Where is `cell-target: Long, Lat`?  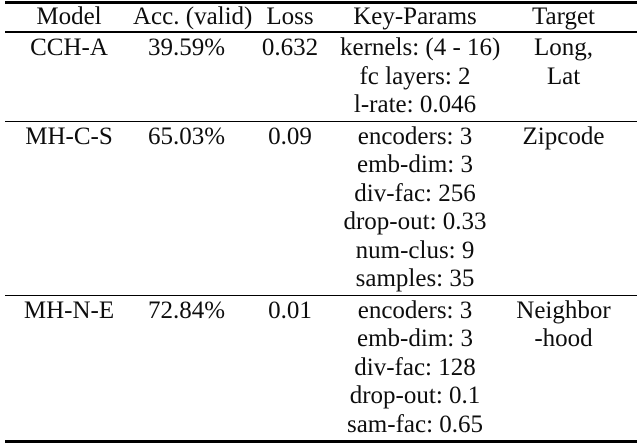 cell-target: Long, Lat is located at coordinates (563, 76).